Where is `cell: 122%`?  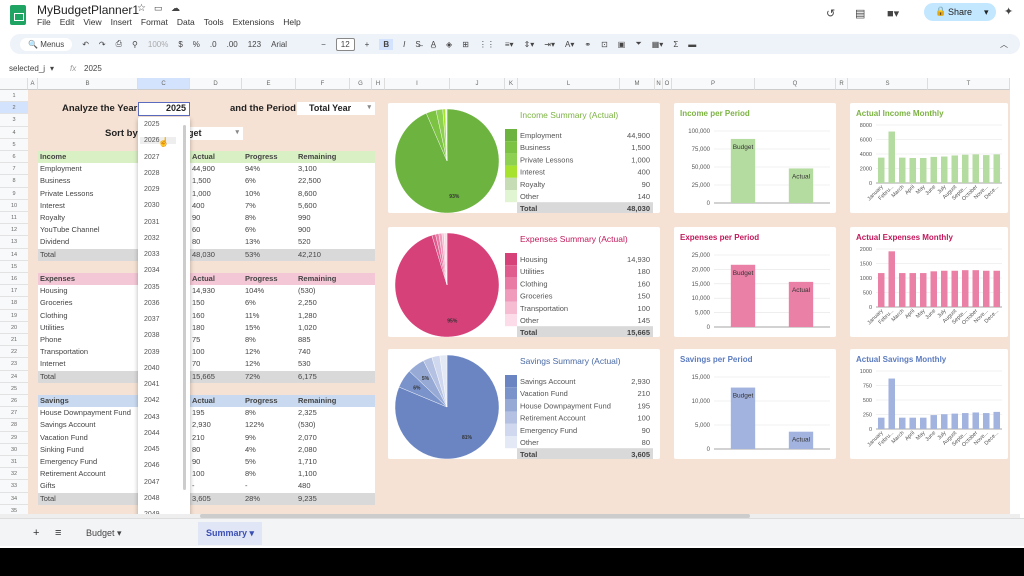 cell: 122% is located at coordinates (255, 425).